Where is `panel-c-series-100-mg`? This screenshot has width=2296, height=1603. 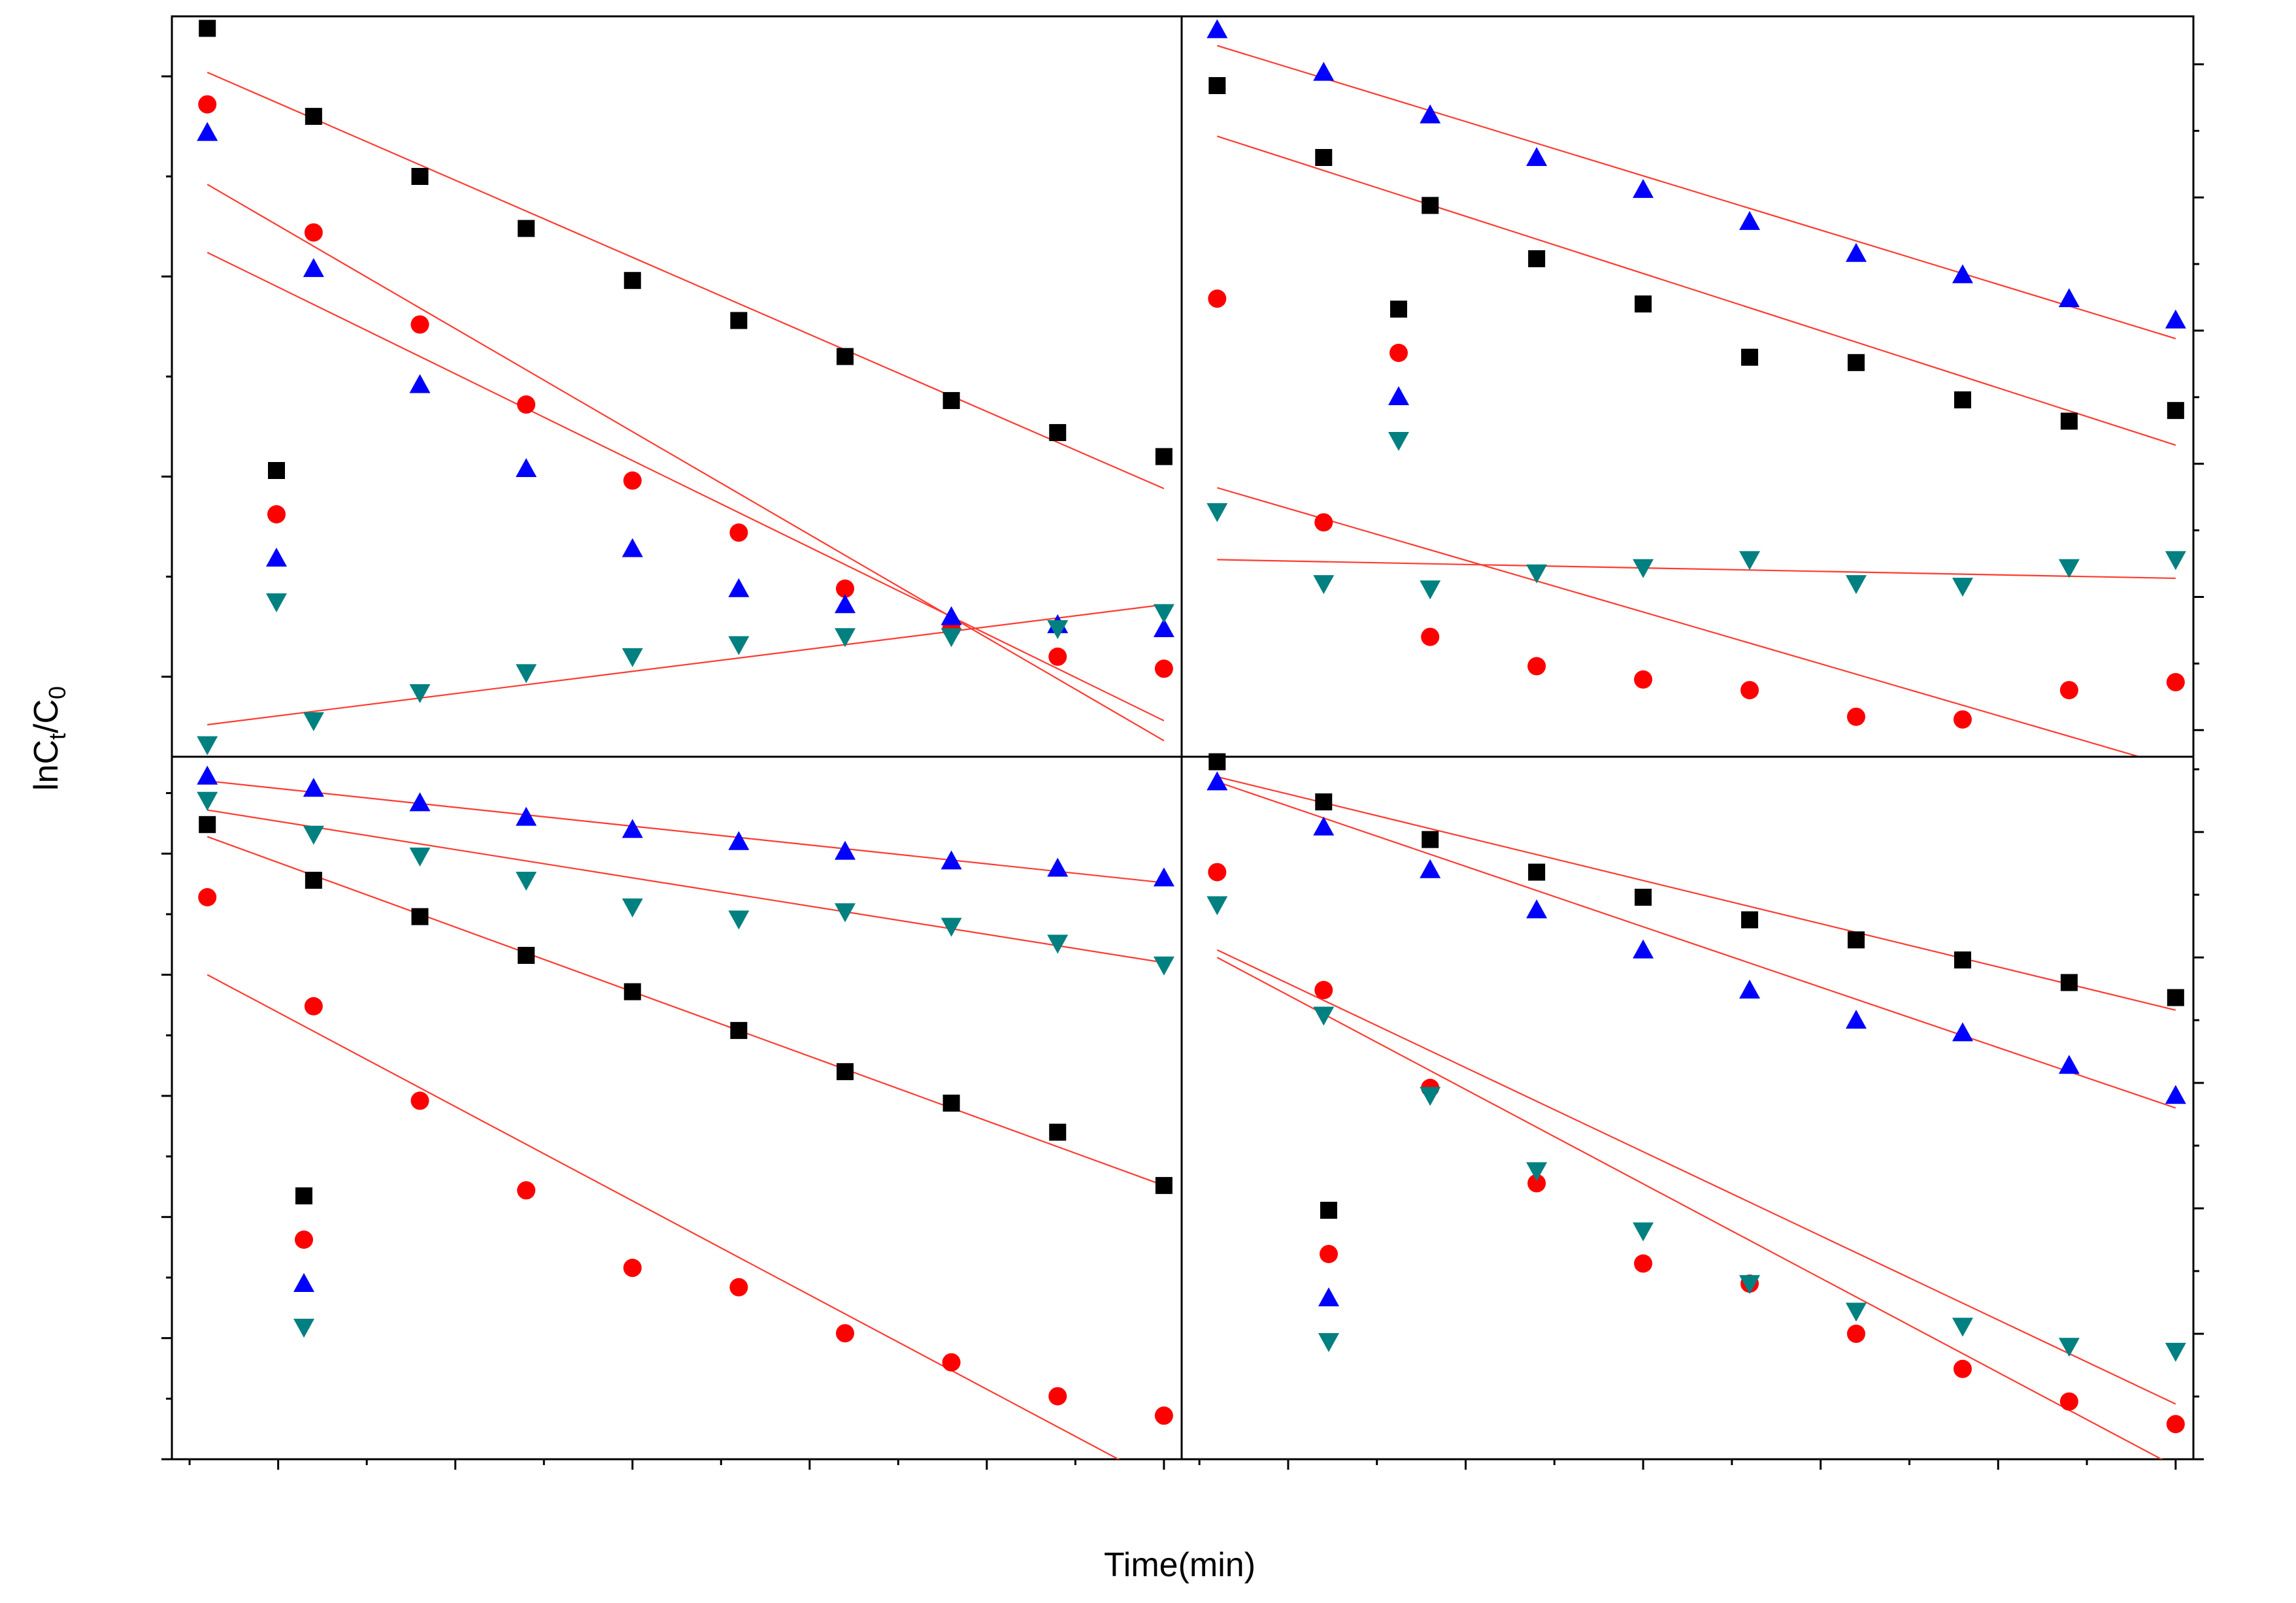
panel-c-series-100-mg is located at coordinates (685, 884).